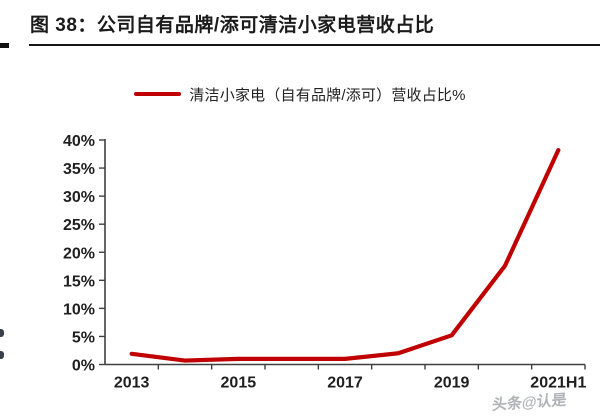  Describe the element at coordinates (232, 25) in the screenshot. I see `figure-title: 图 38：公司自有品牌/添可清洁小家电营收占比` at that location.